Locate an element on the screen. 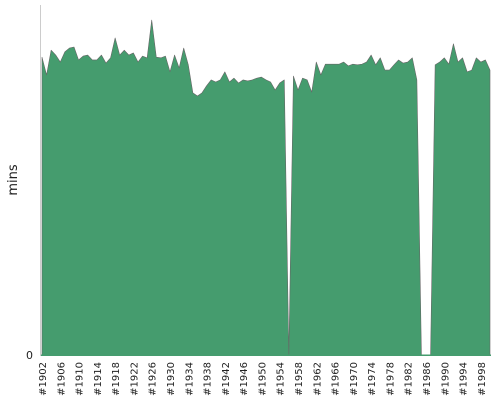 This screenshot has width=500, height=404. y-axis-label: mins is located at coordinates (13, 180).